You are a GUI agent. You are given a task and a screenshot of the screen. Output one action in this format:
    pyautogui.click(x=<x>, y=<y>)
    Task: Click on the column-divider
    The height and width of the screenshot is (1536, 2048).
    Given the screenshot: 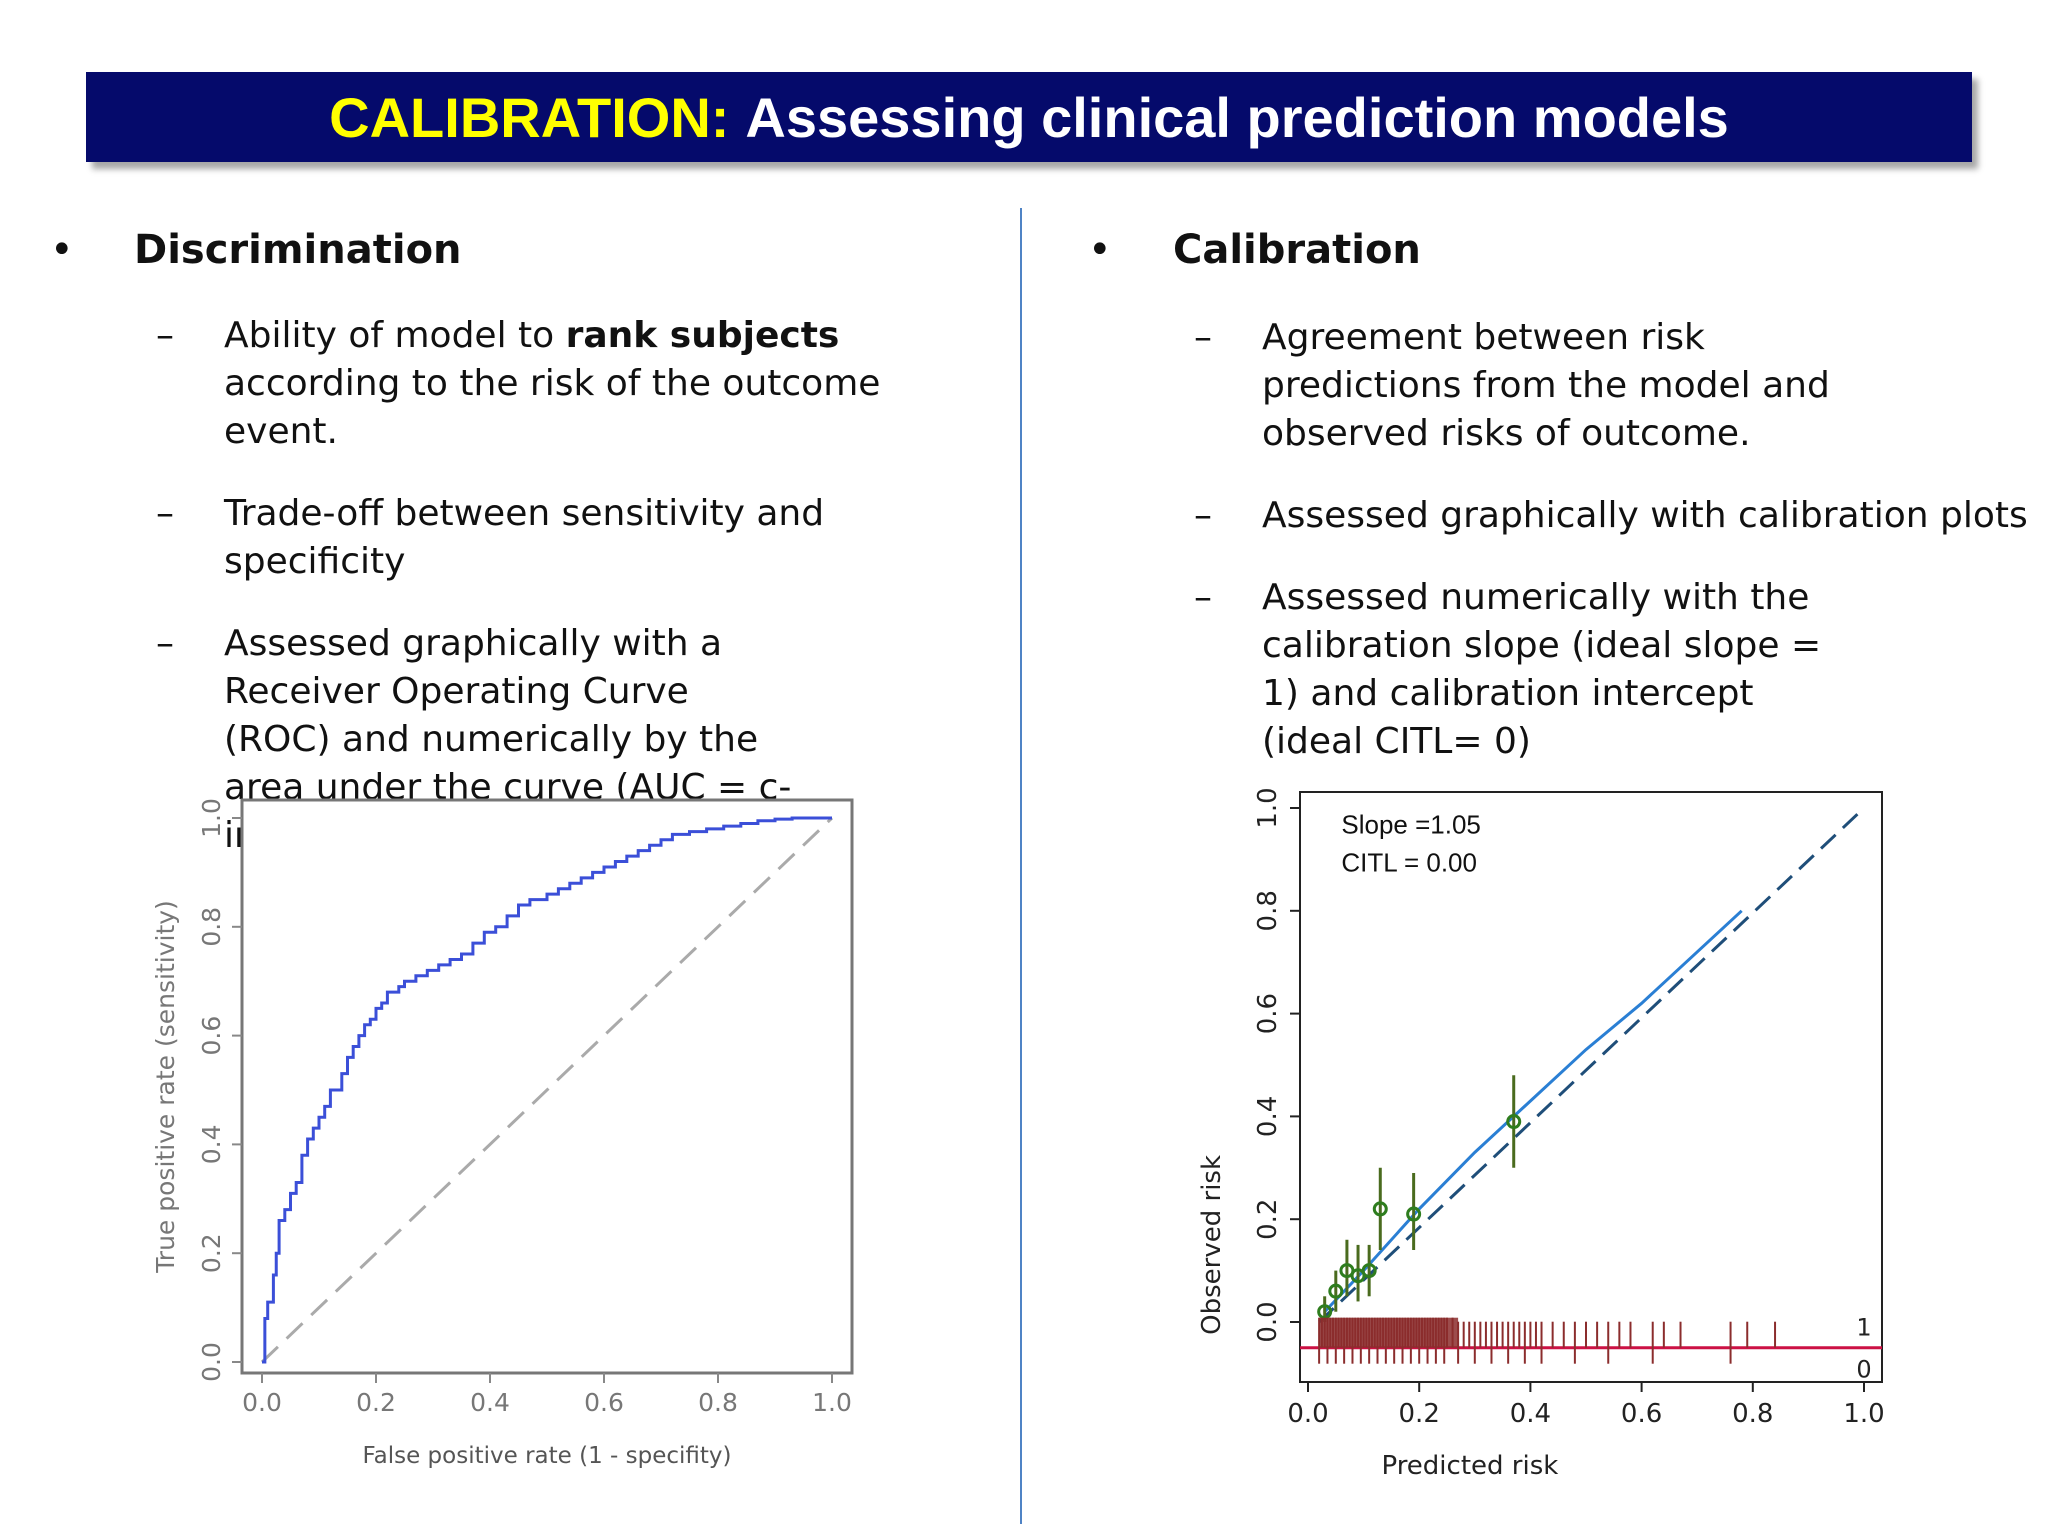 What is the action you would take?
    pyautogui.click(x=1021, y=866)
    